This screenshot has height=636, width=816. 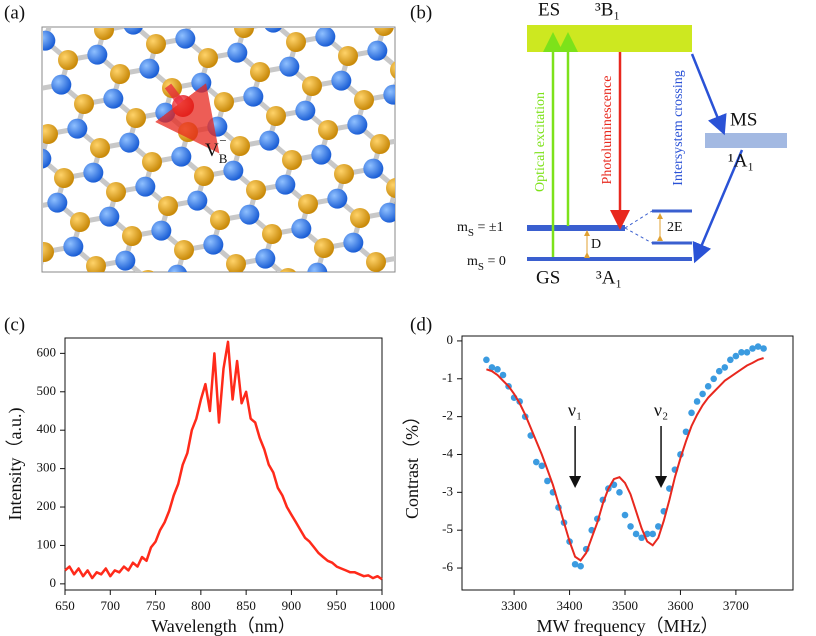 What do you see at coordinates (472, 261) in the screenshot?
I see `m: m` at bounding box center [472, 261].